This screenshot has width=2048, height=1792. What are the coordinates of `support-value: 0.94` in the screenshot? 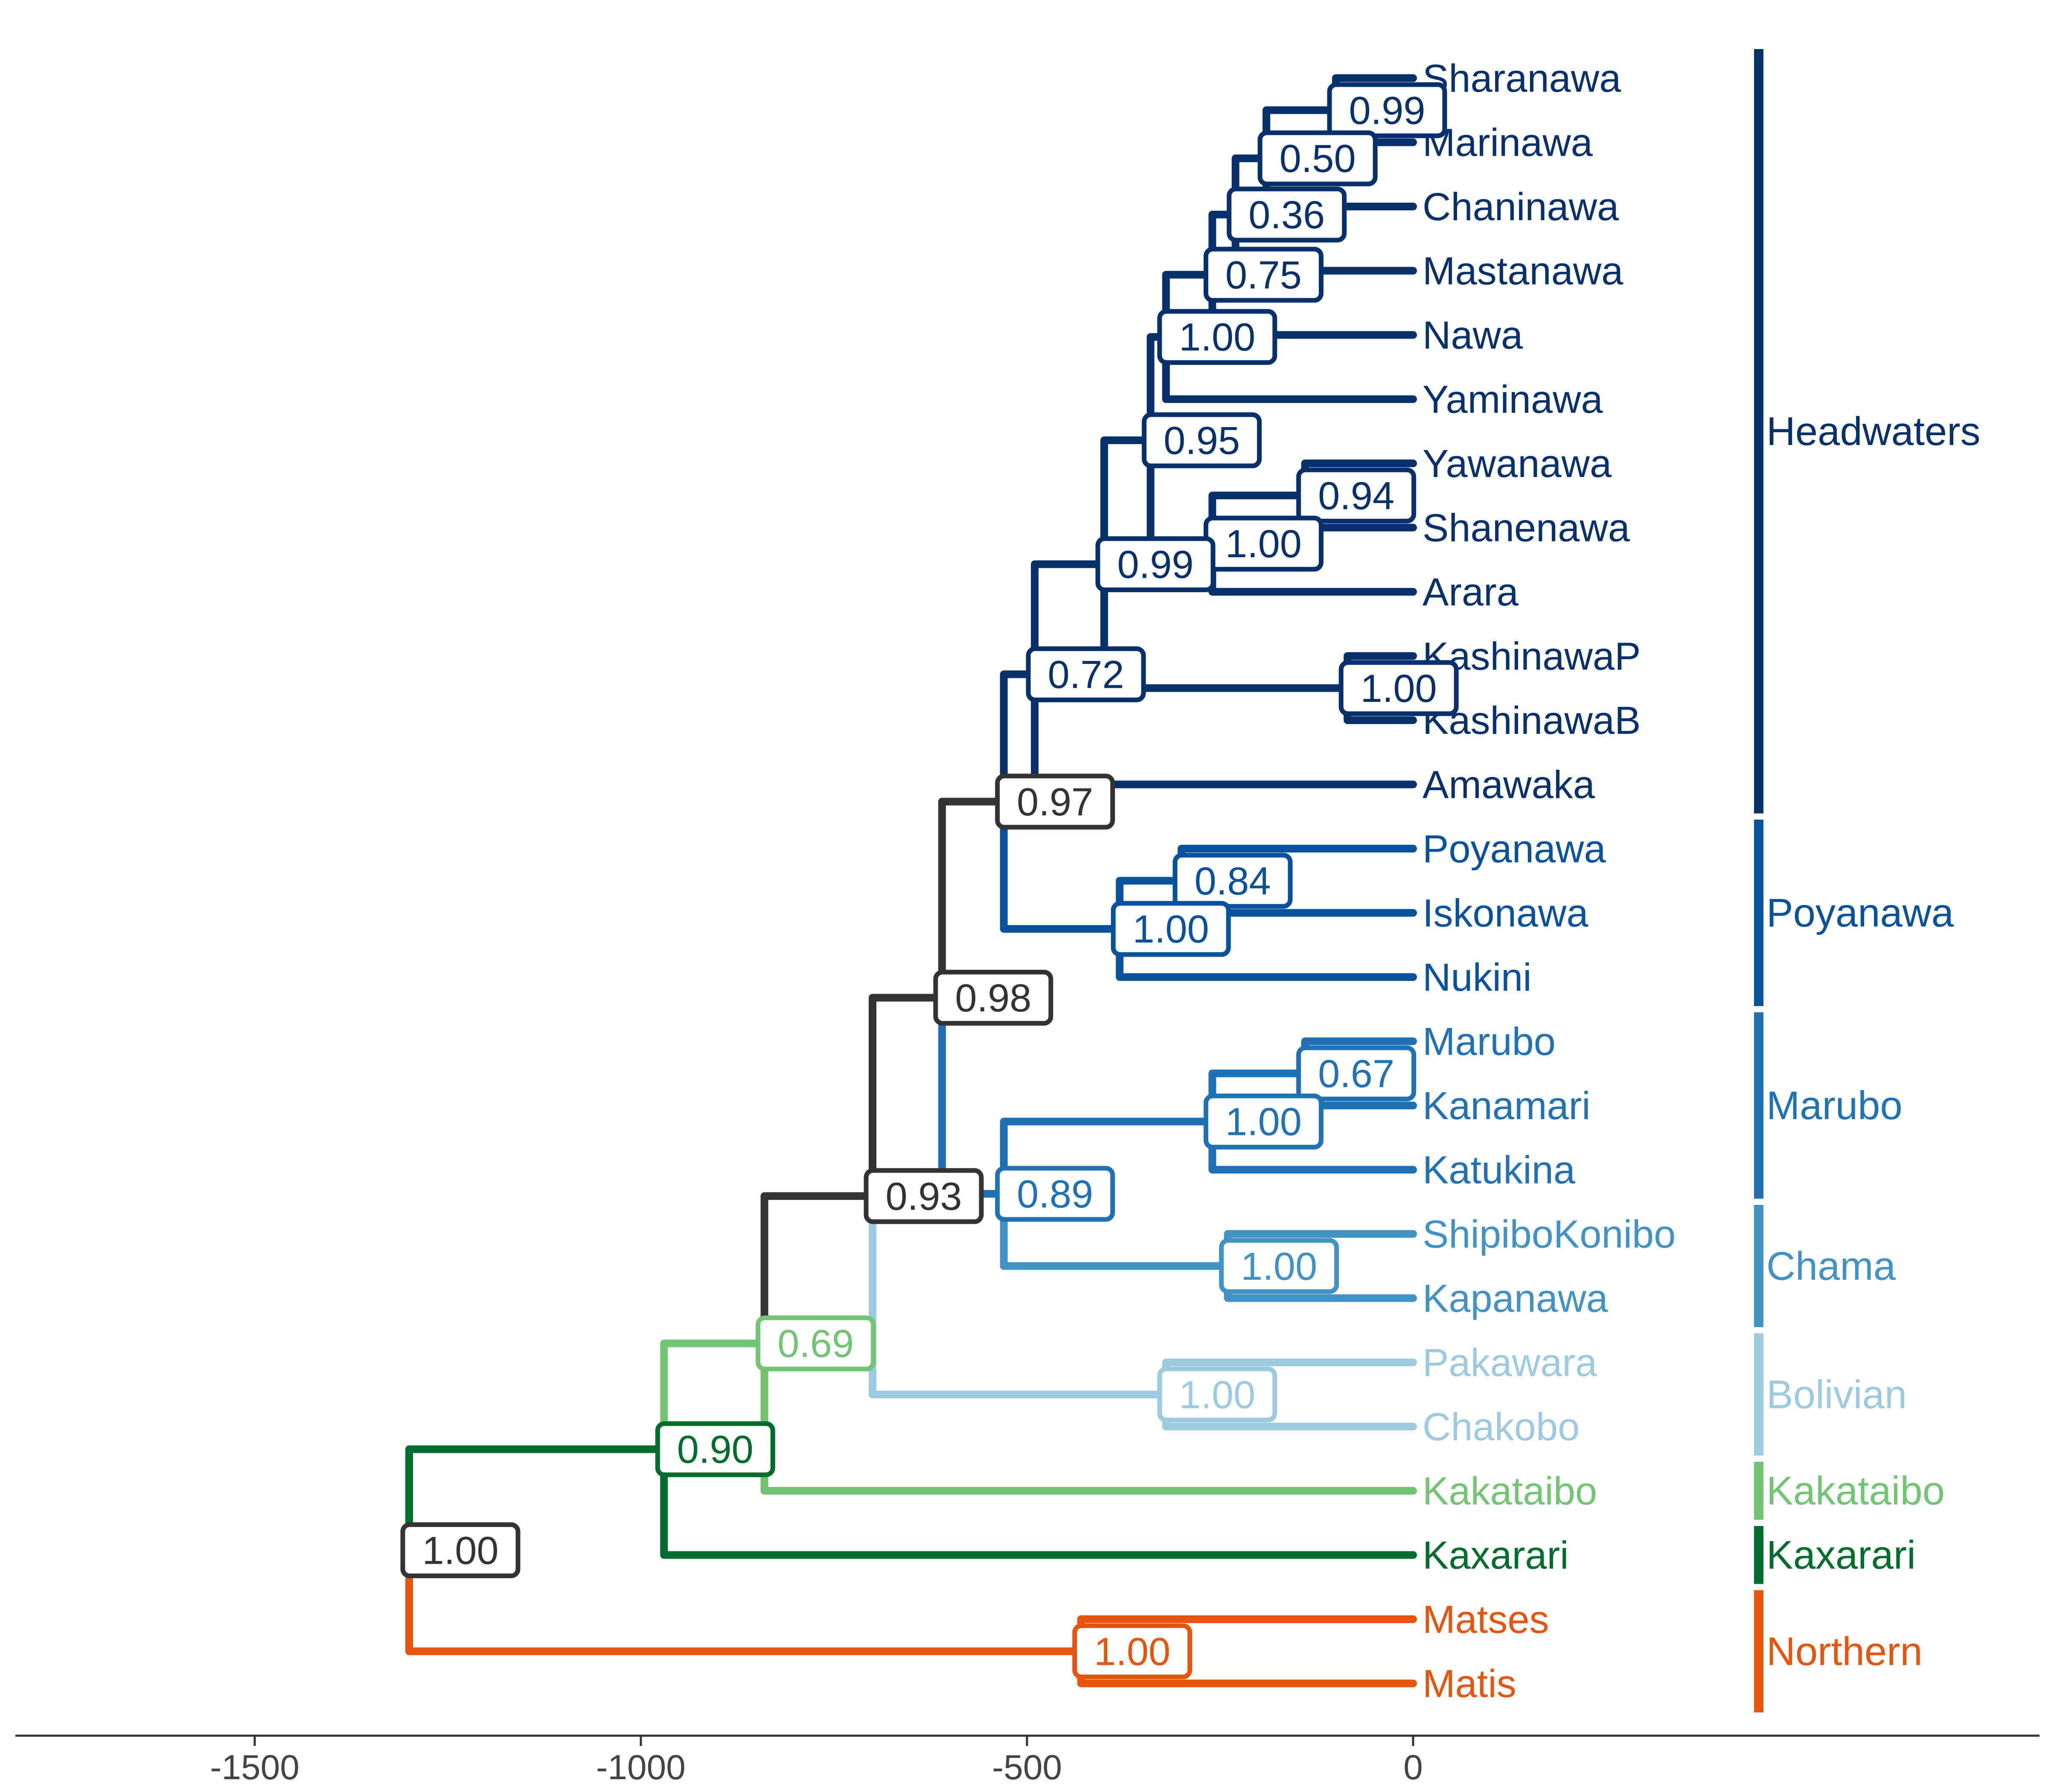 It's located at (1356, 496).